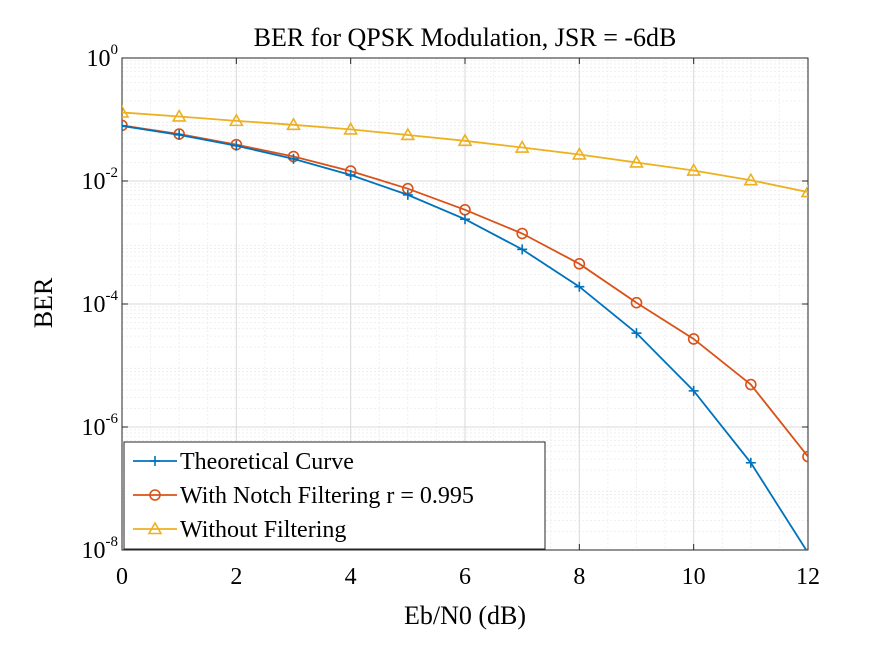 Image resolution: width=874 pixels, height=654 pixels. Describe the element at coordinates (327, 496) in the screenshot. I see `legend-label: With Notch Filtering r = 0.995` at that location.